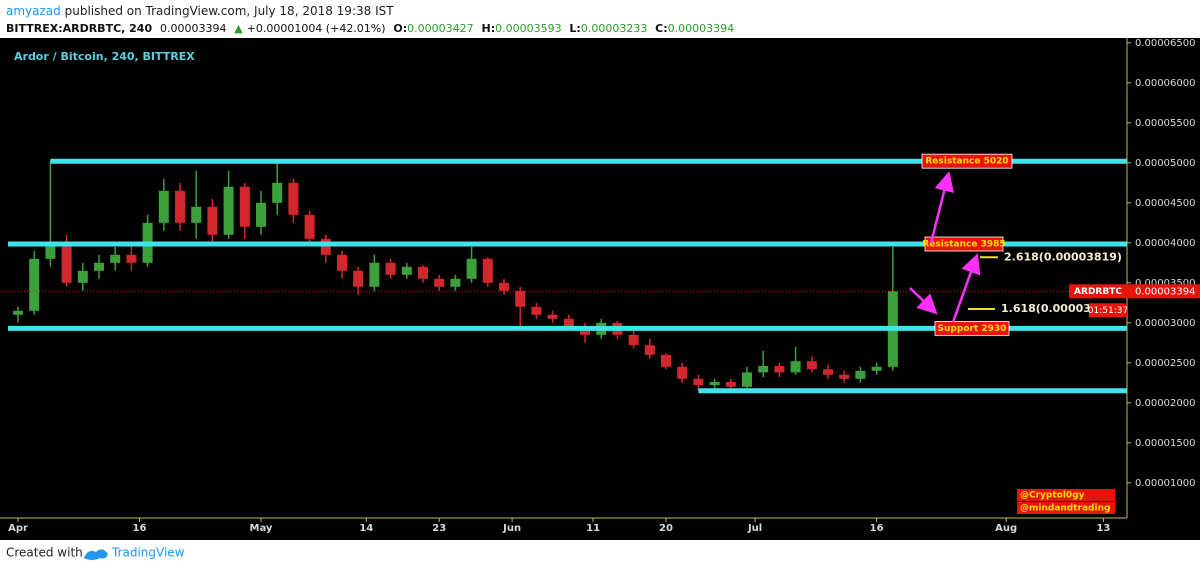  Describe the element at coordinates (528, 28) in the screenshot. I see `ohlc-value: 0.00003593` at that location.